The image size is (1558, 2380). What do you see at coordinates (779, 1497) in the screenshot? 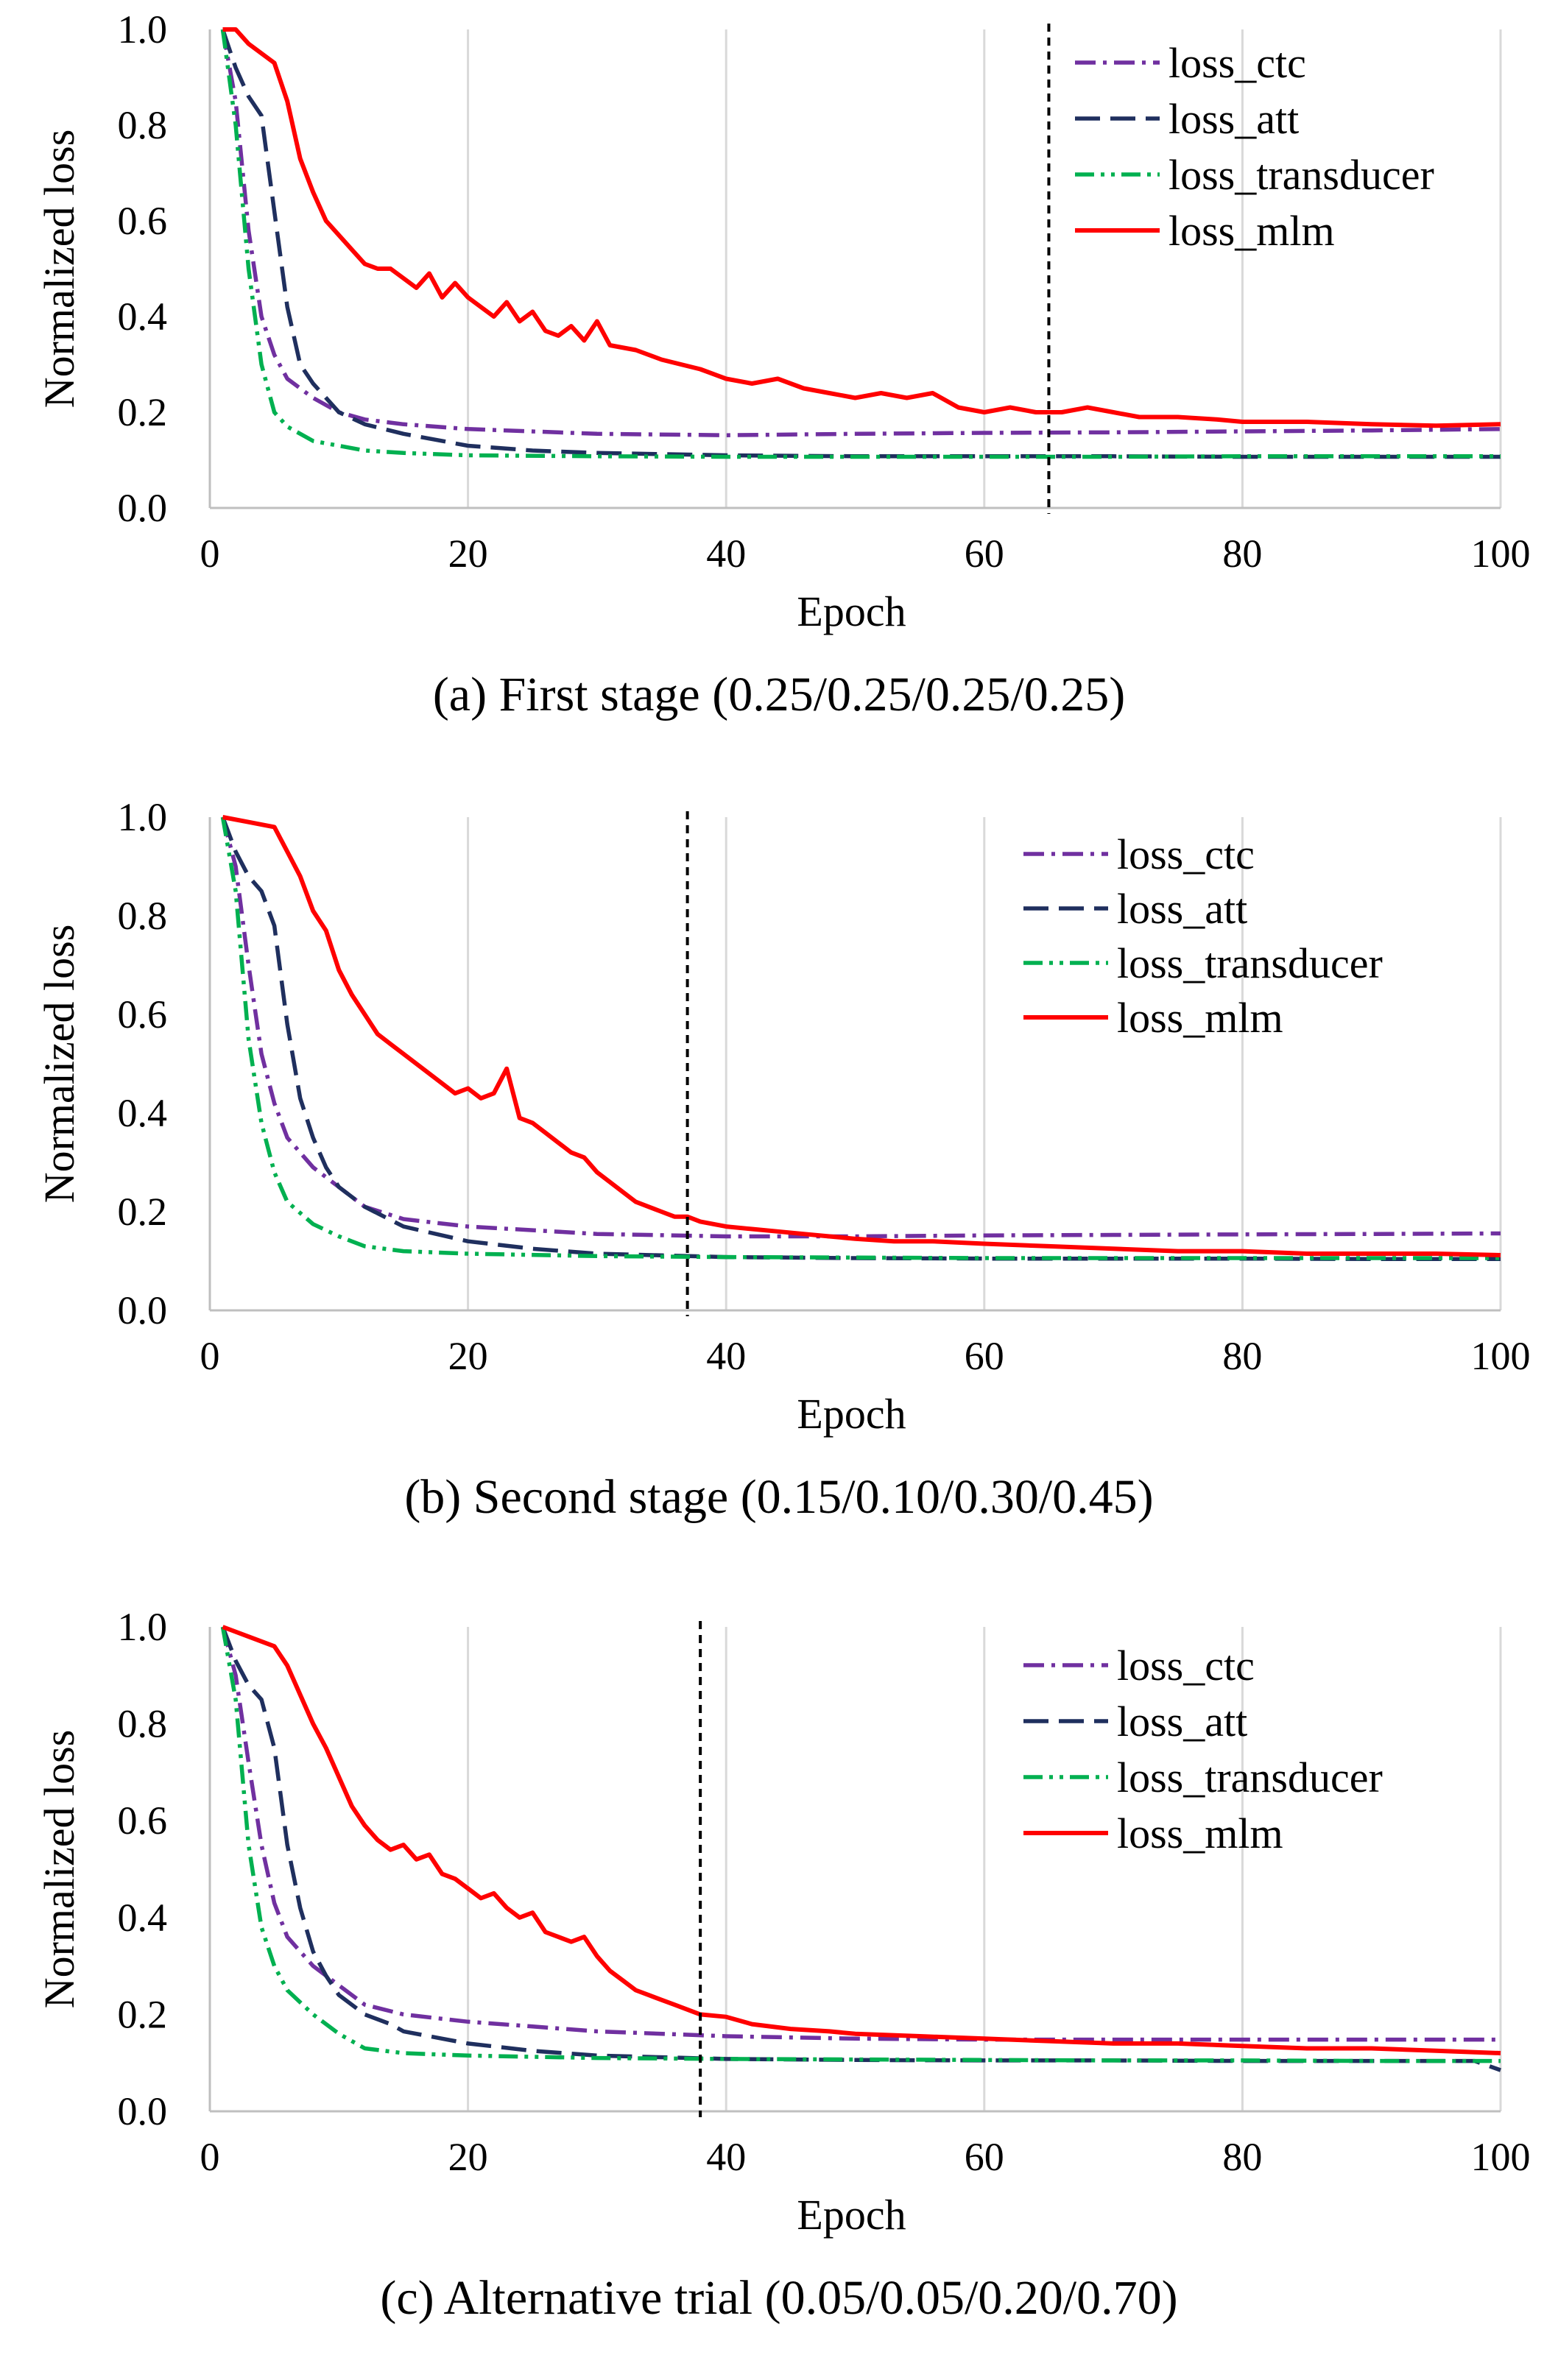
I see `panel-caption: (b) Second stage (0.15/0.10/0.30/0.45)` at bounding box center [779, 1497].